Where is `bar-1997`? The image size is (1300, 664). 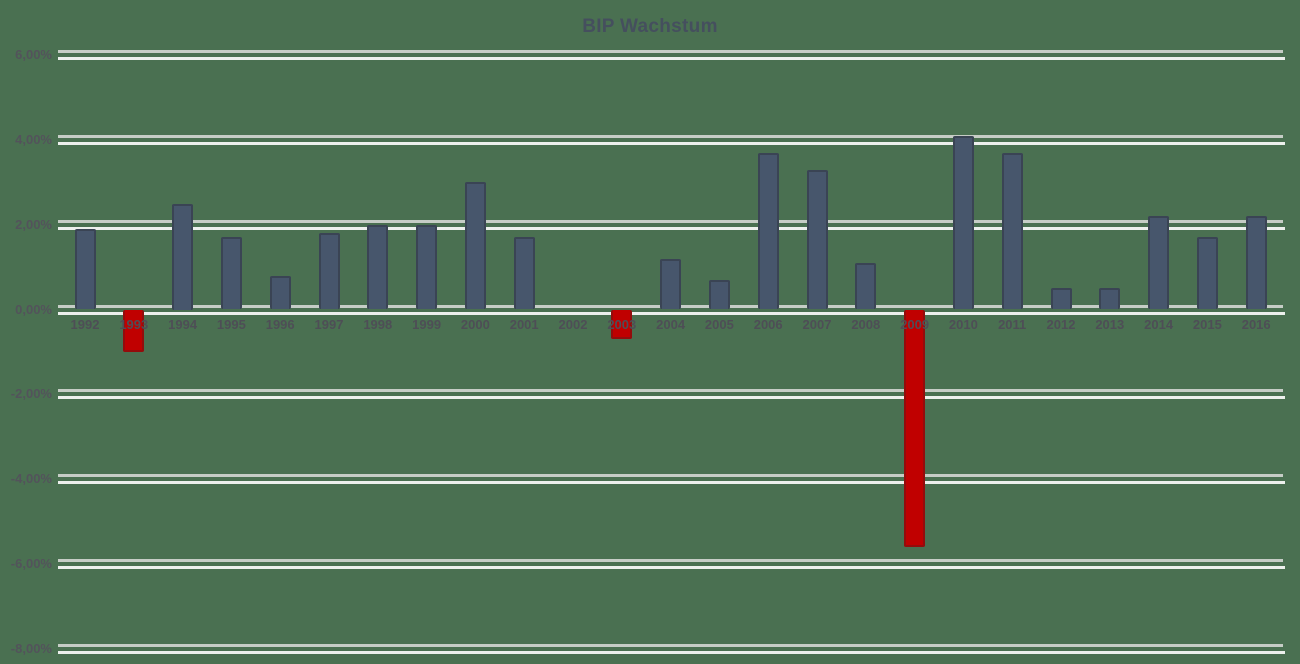 bar-1997 is located at coordinates (329, 271).